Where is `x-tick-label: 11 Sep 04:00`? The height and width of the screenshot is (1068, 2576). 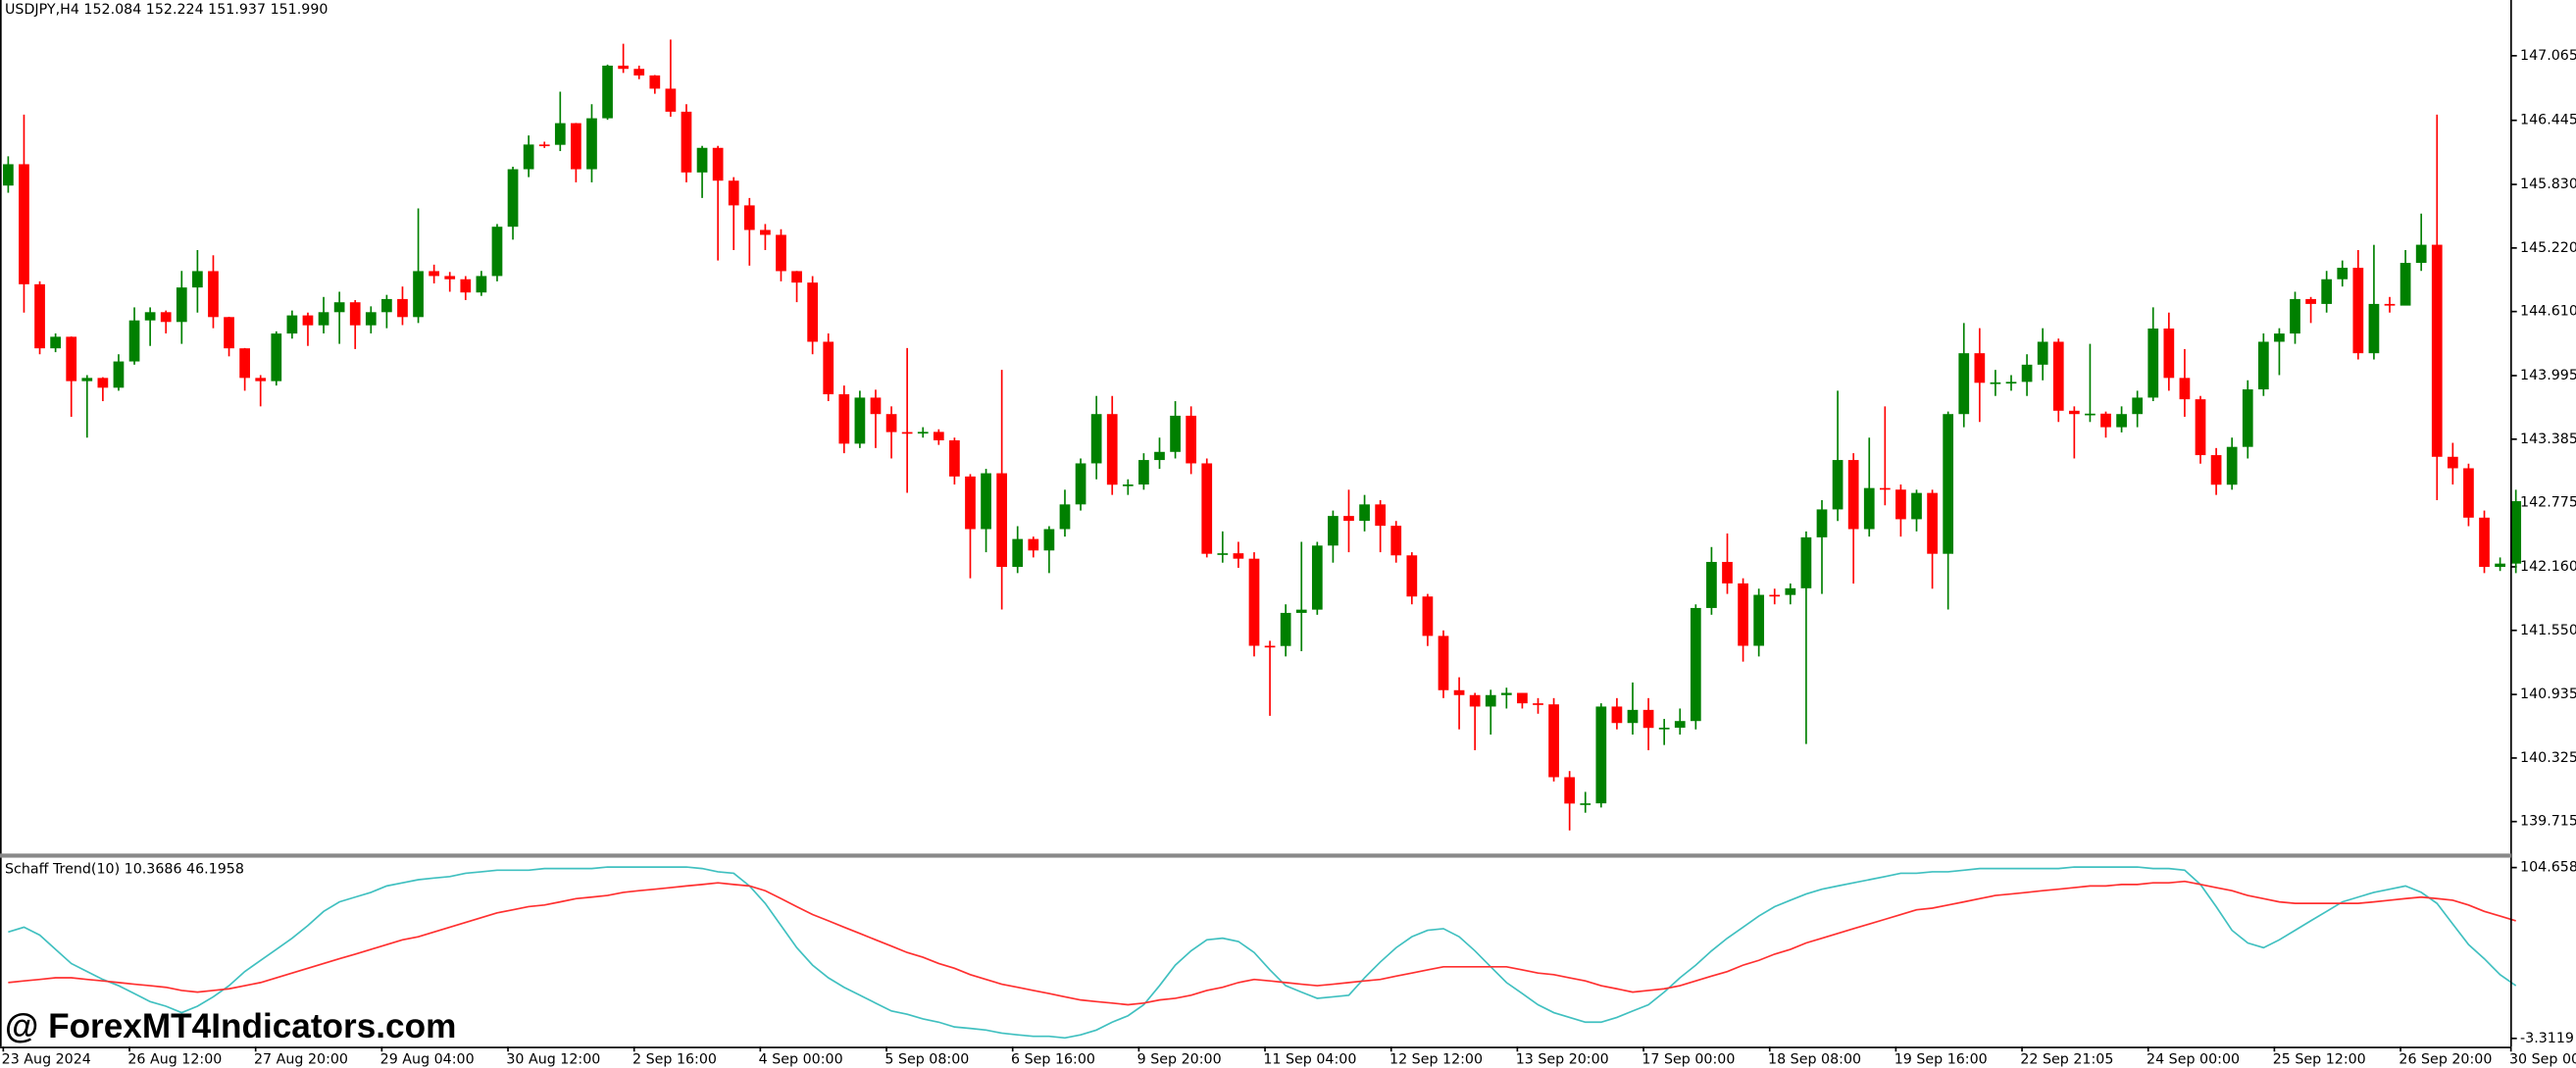 x-tick-label: 11 Sep 04:00 is located at coordinates (1309, 1060).